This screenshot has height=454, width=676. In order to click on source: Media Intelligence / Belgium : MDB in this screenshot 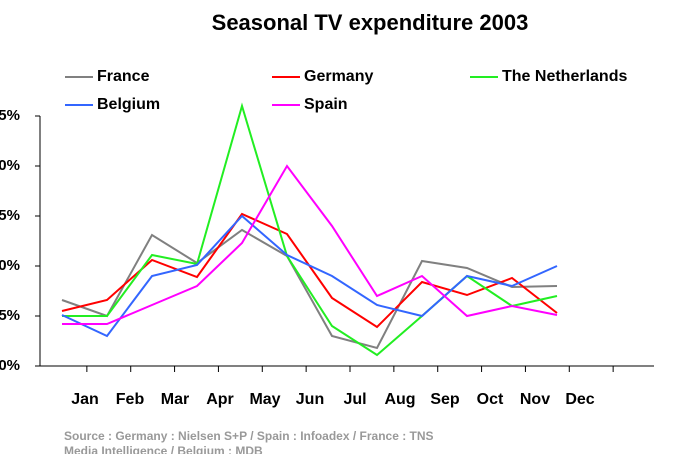, I will do `click(163, 449)`.